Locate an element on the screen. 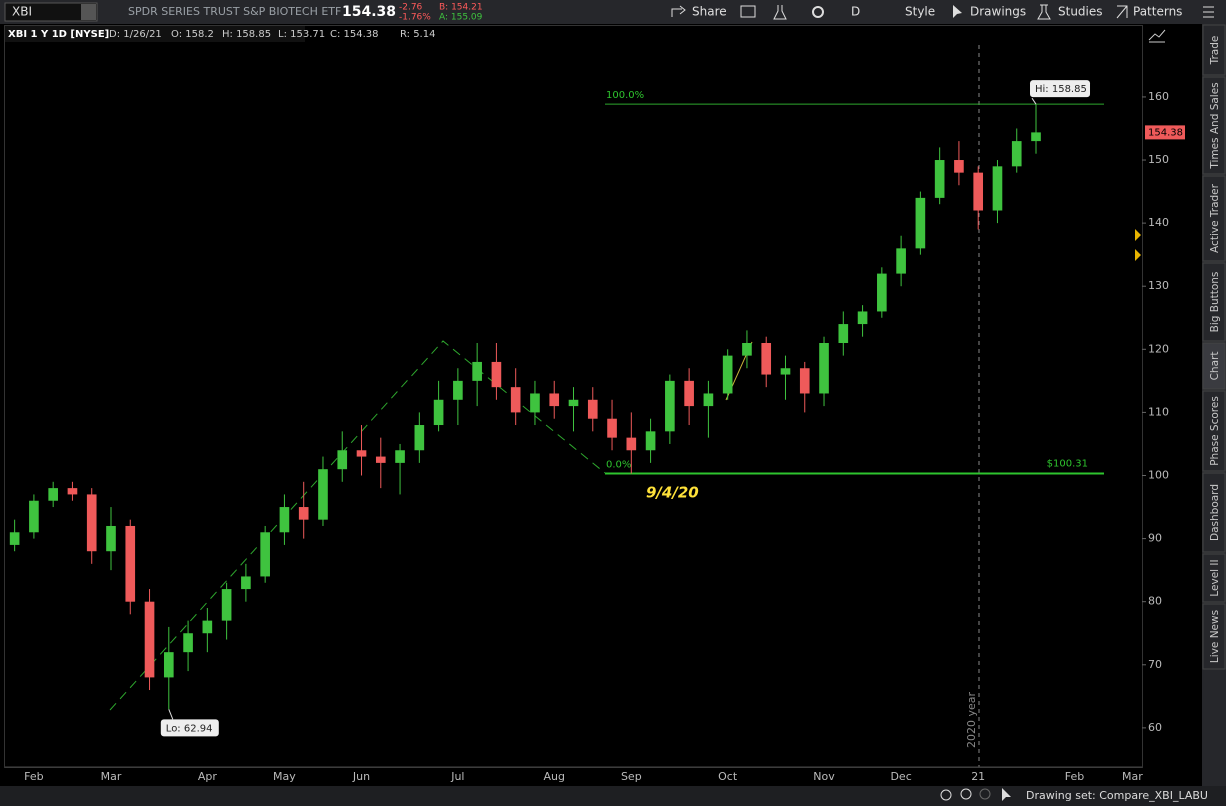  flask-icon is located at coordinates (780, 12).